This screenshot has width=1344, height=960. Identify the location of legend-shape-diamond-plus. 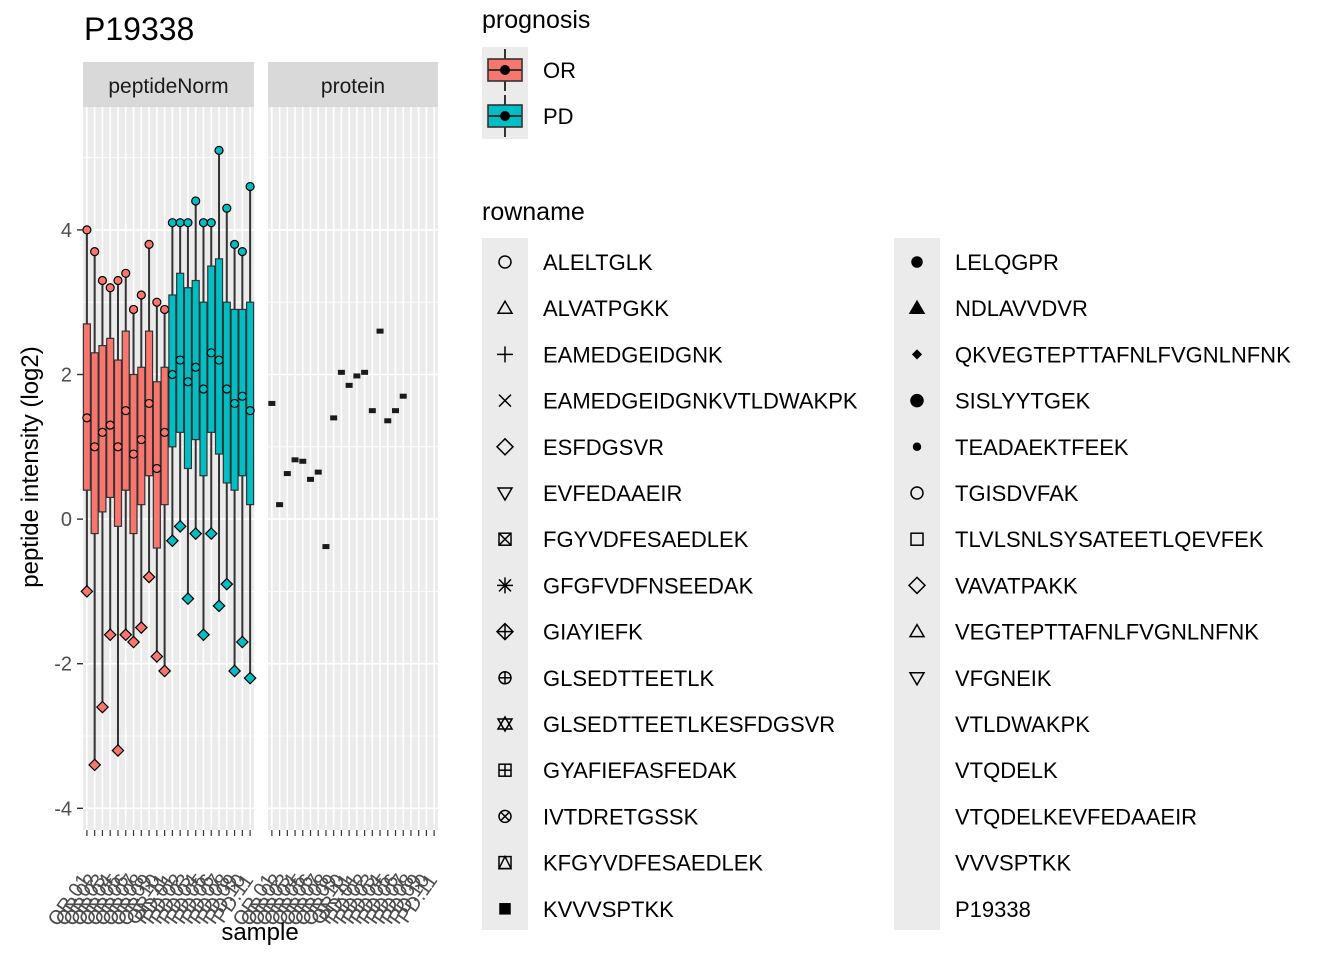
(505, 631).